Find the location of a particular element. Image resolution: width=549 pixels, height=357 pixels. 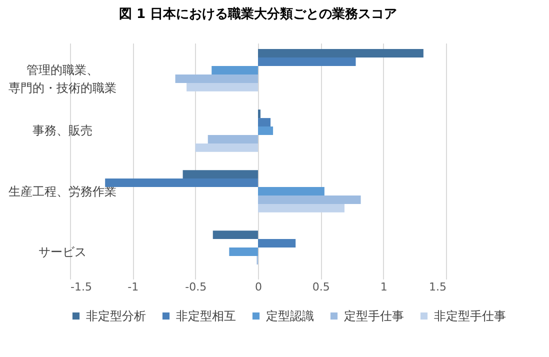

chart-title: 図 1 日本における職業大分類ごとの業務スコア is located at coordinates (258, 14).